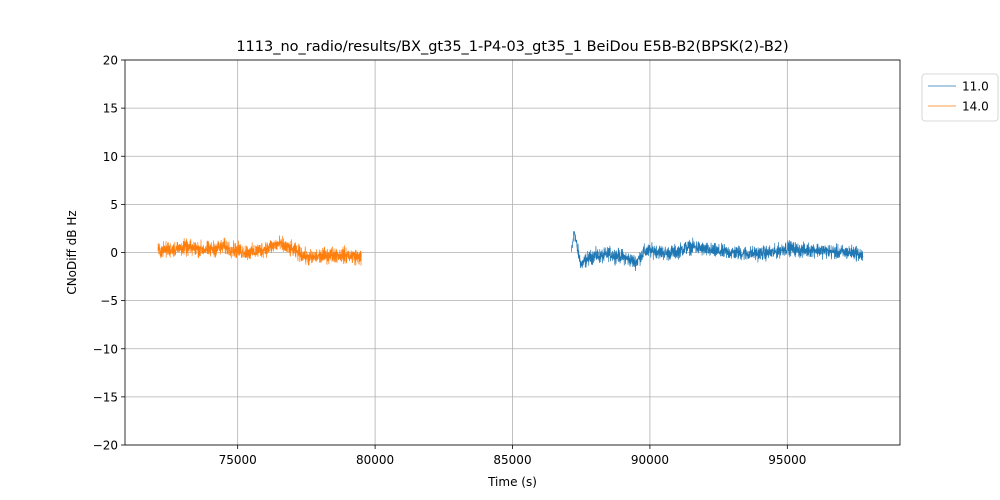 The width and height of the screenshot is (1000, 500). Describe the element at coordinates (238, 460) in the screenshot. I see `x-tick-label: 75000` at that location.